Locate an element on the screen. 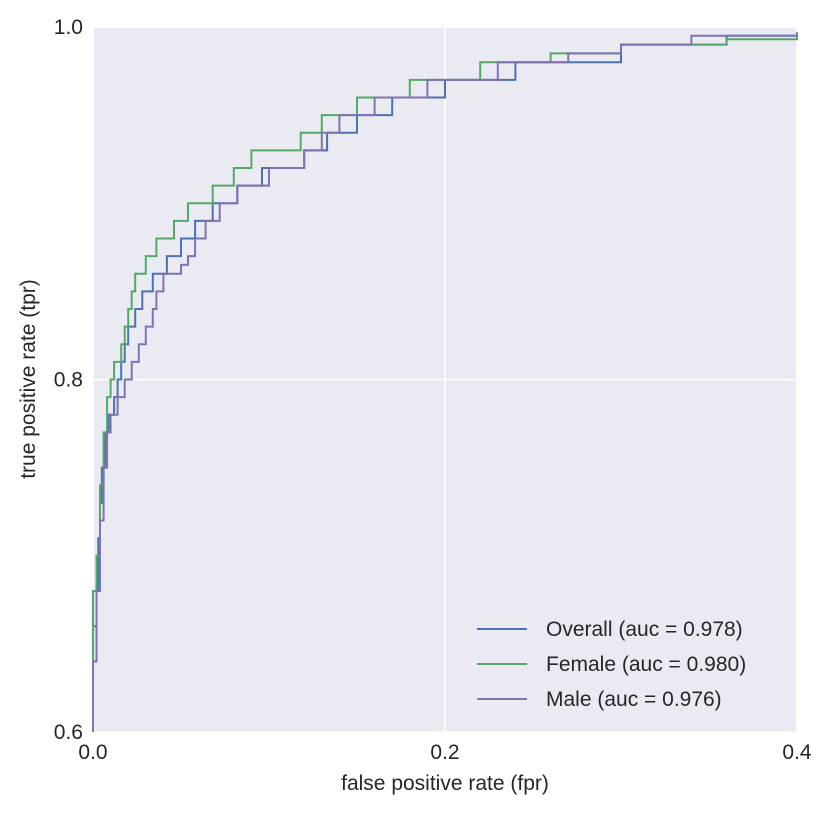  y-tick-label: 0.8 is located at coordinates (68, 380).